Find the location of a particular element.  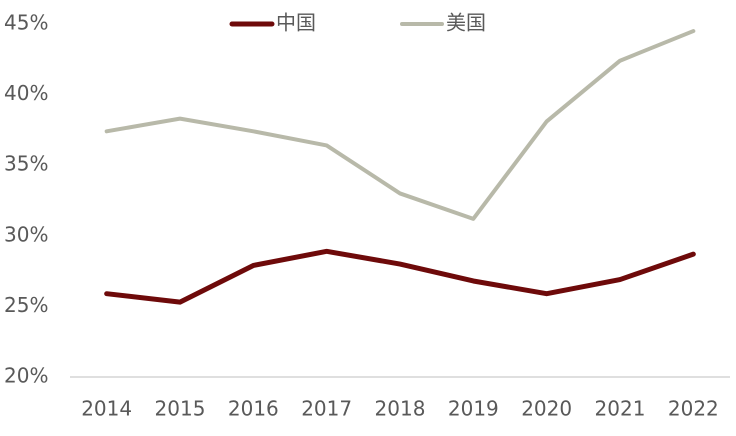

x-tick-label: 2018 is located at coordinates (400, 409).